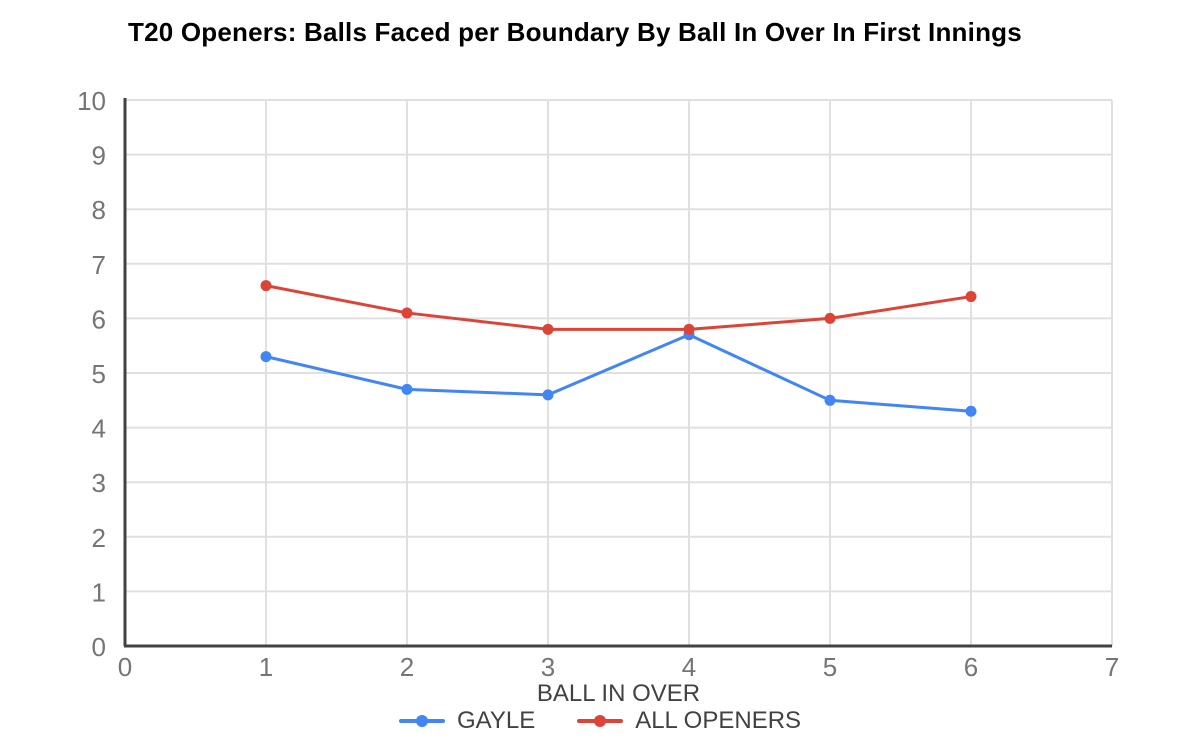 The width and height of the screenshot is (1200, 742). Describe the element at coordinates (407, 667) in the screenshot. I see `x-tick-label: 2` at that location.